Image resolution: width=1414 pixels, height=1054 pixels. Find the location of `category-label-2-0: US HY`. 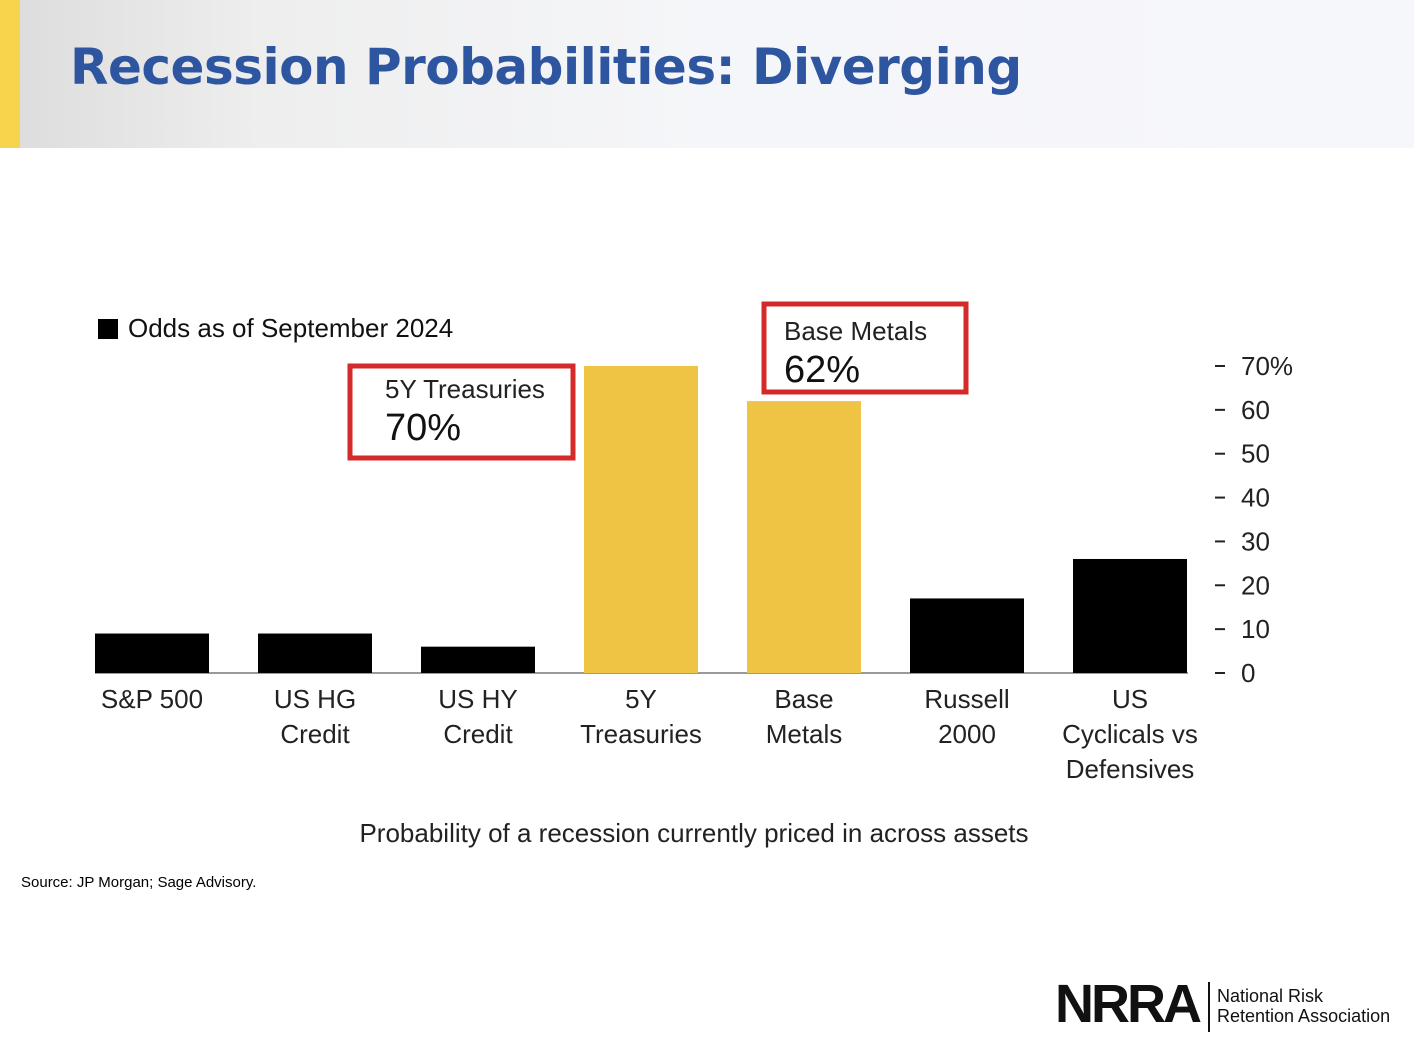

category-label-2-0: US HY is located at coordinates (477, 699).